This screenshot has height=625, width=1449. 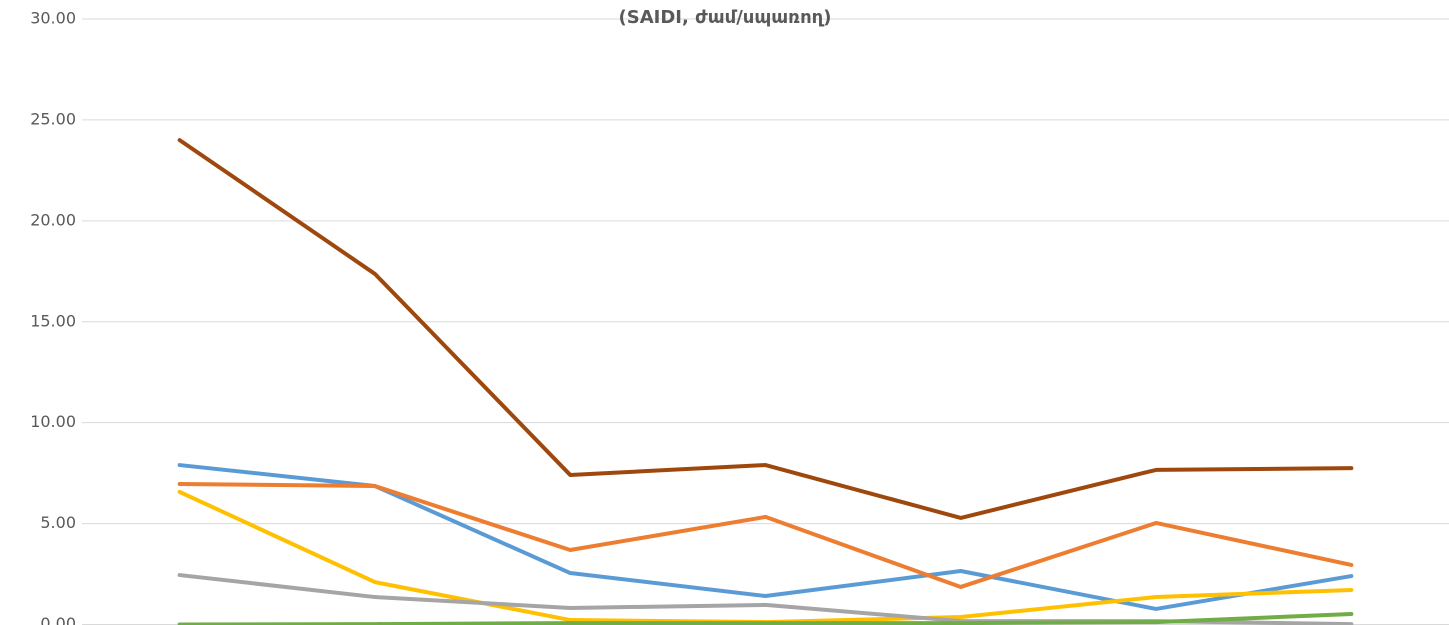 What do you see at coordinates (725, 17) in the screenshot?
I see `chart-title: (SAIDI, ժամ/սպառող)` at bounding box center [725, 17].